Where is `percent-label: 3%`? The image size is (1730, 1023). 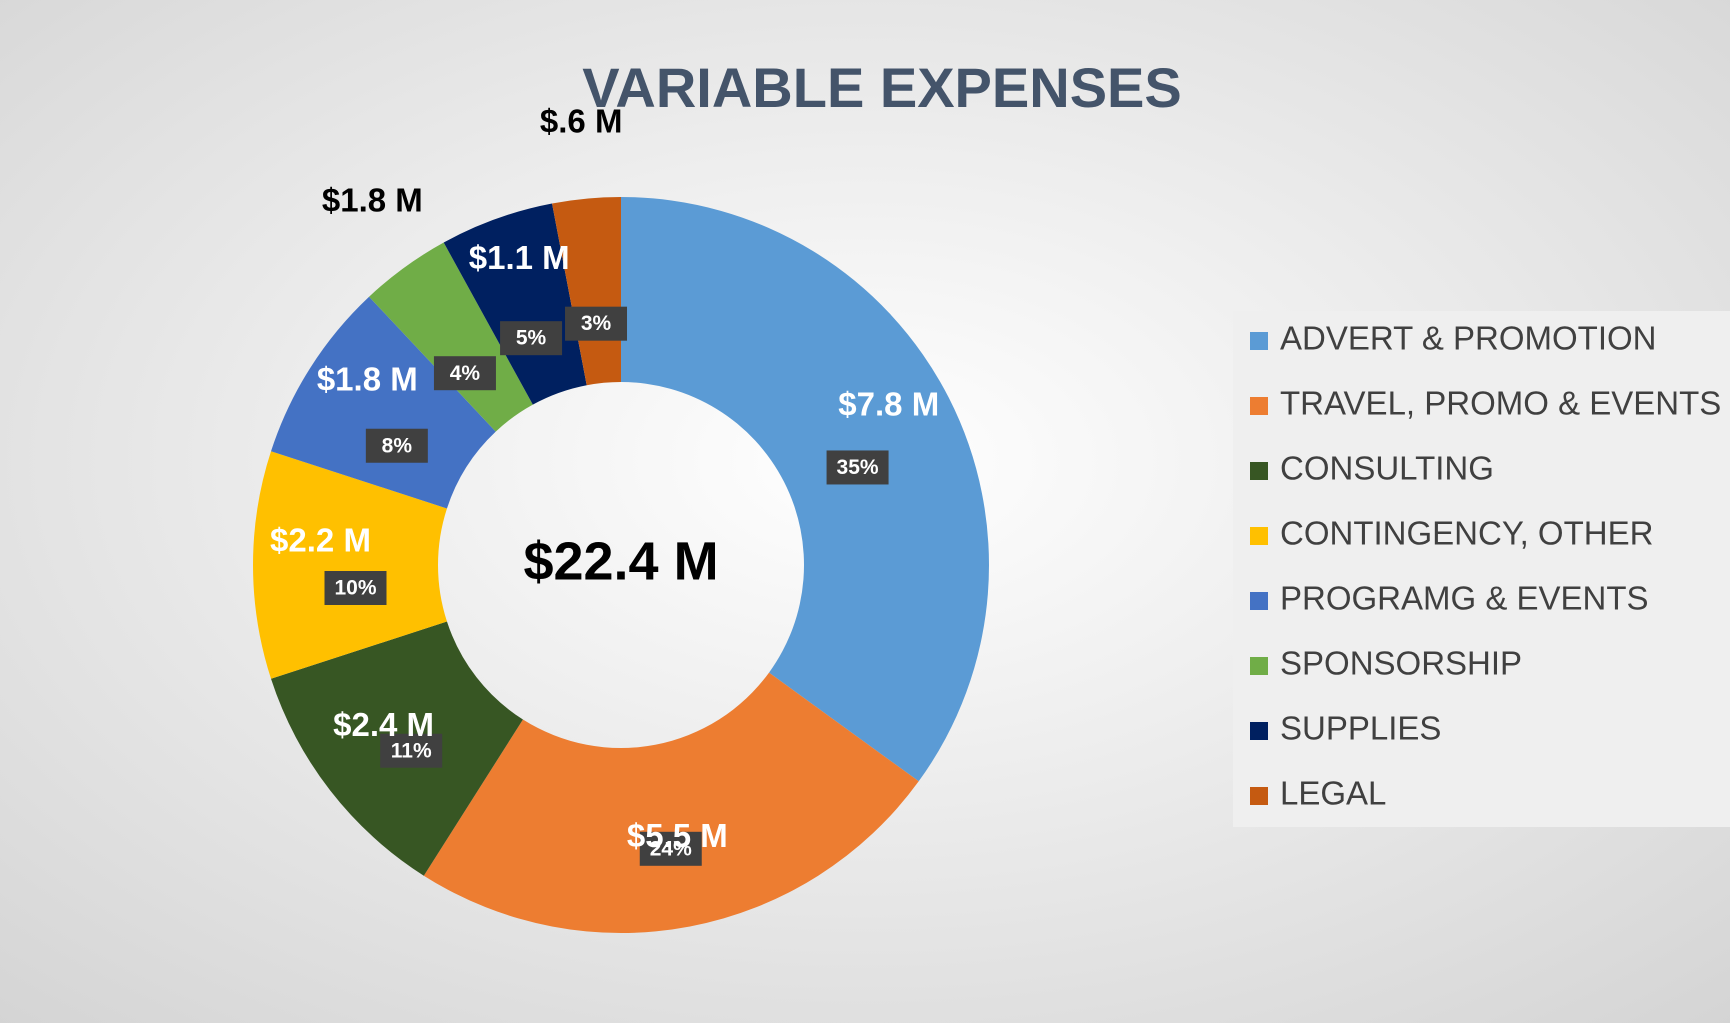
percent-label: 3% is located at coordinates (596, 323).